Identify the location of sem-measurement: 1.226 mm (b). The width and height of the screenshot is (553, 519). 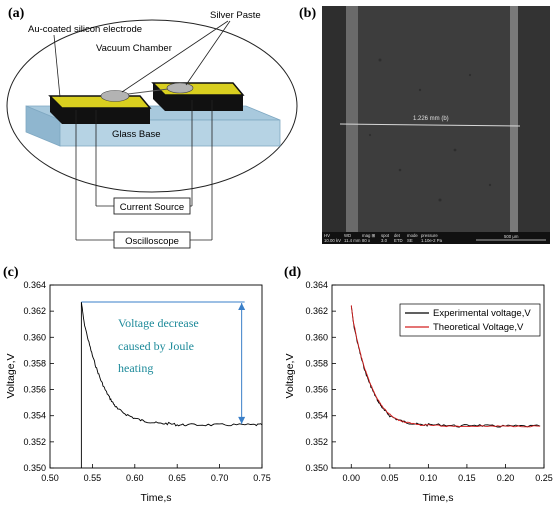
(431, 119).